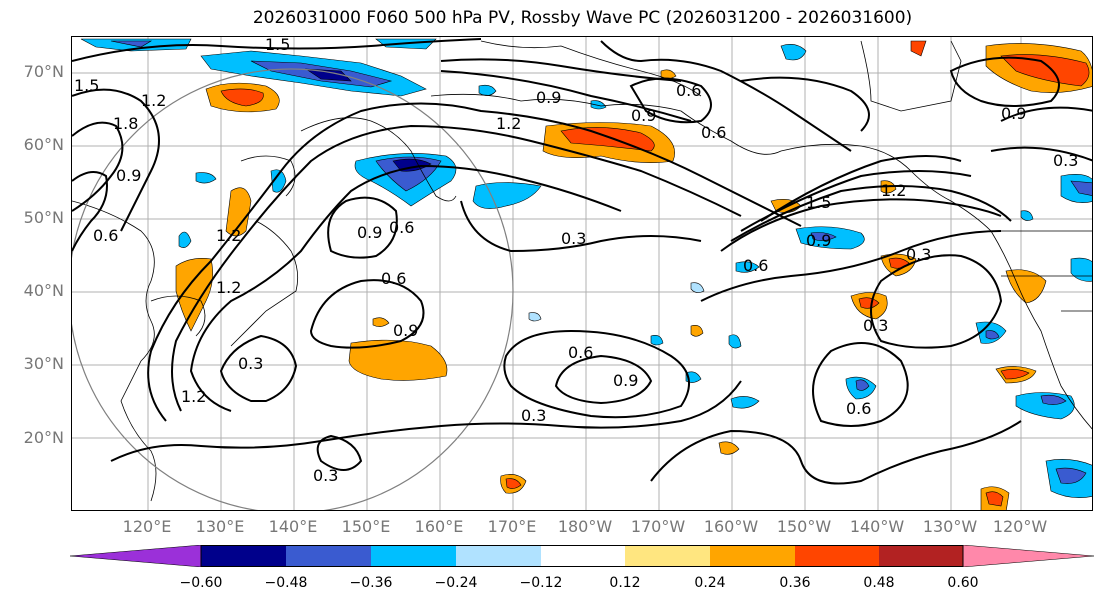  I want to click on colorbar-tick: 0.12, so click(625, 583).